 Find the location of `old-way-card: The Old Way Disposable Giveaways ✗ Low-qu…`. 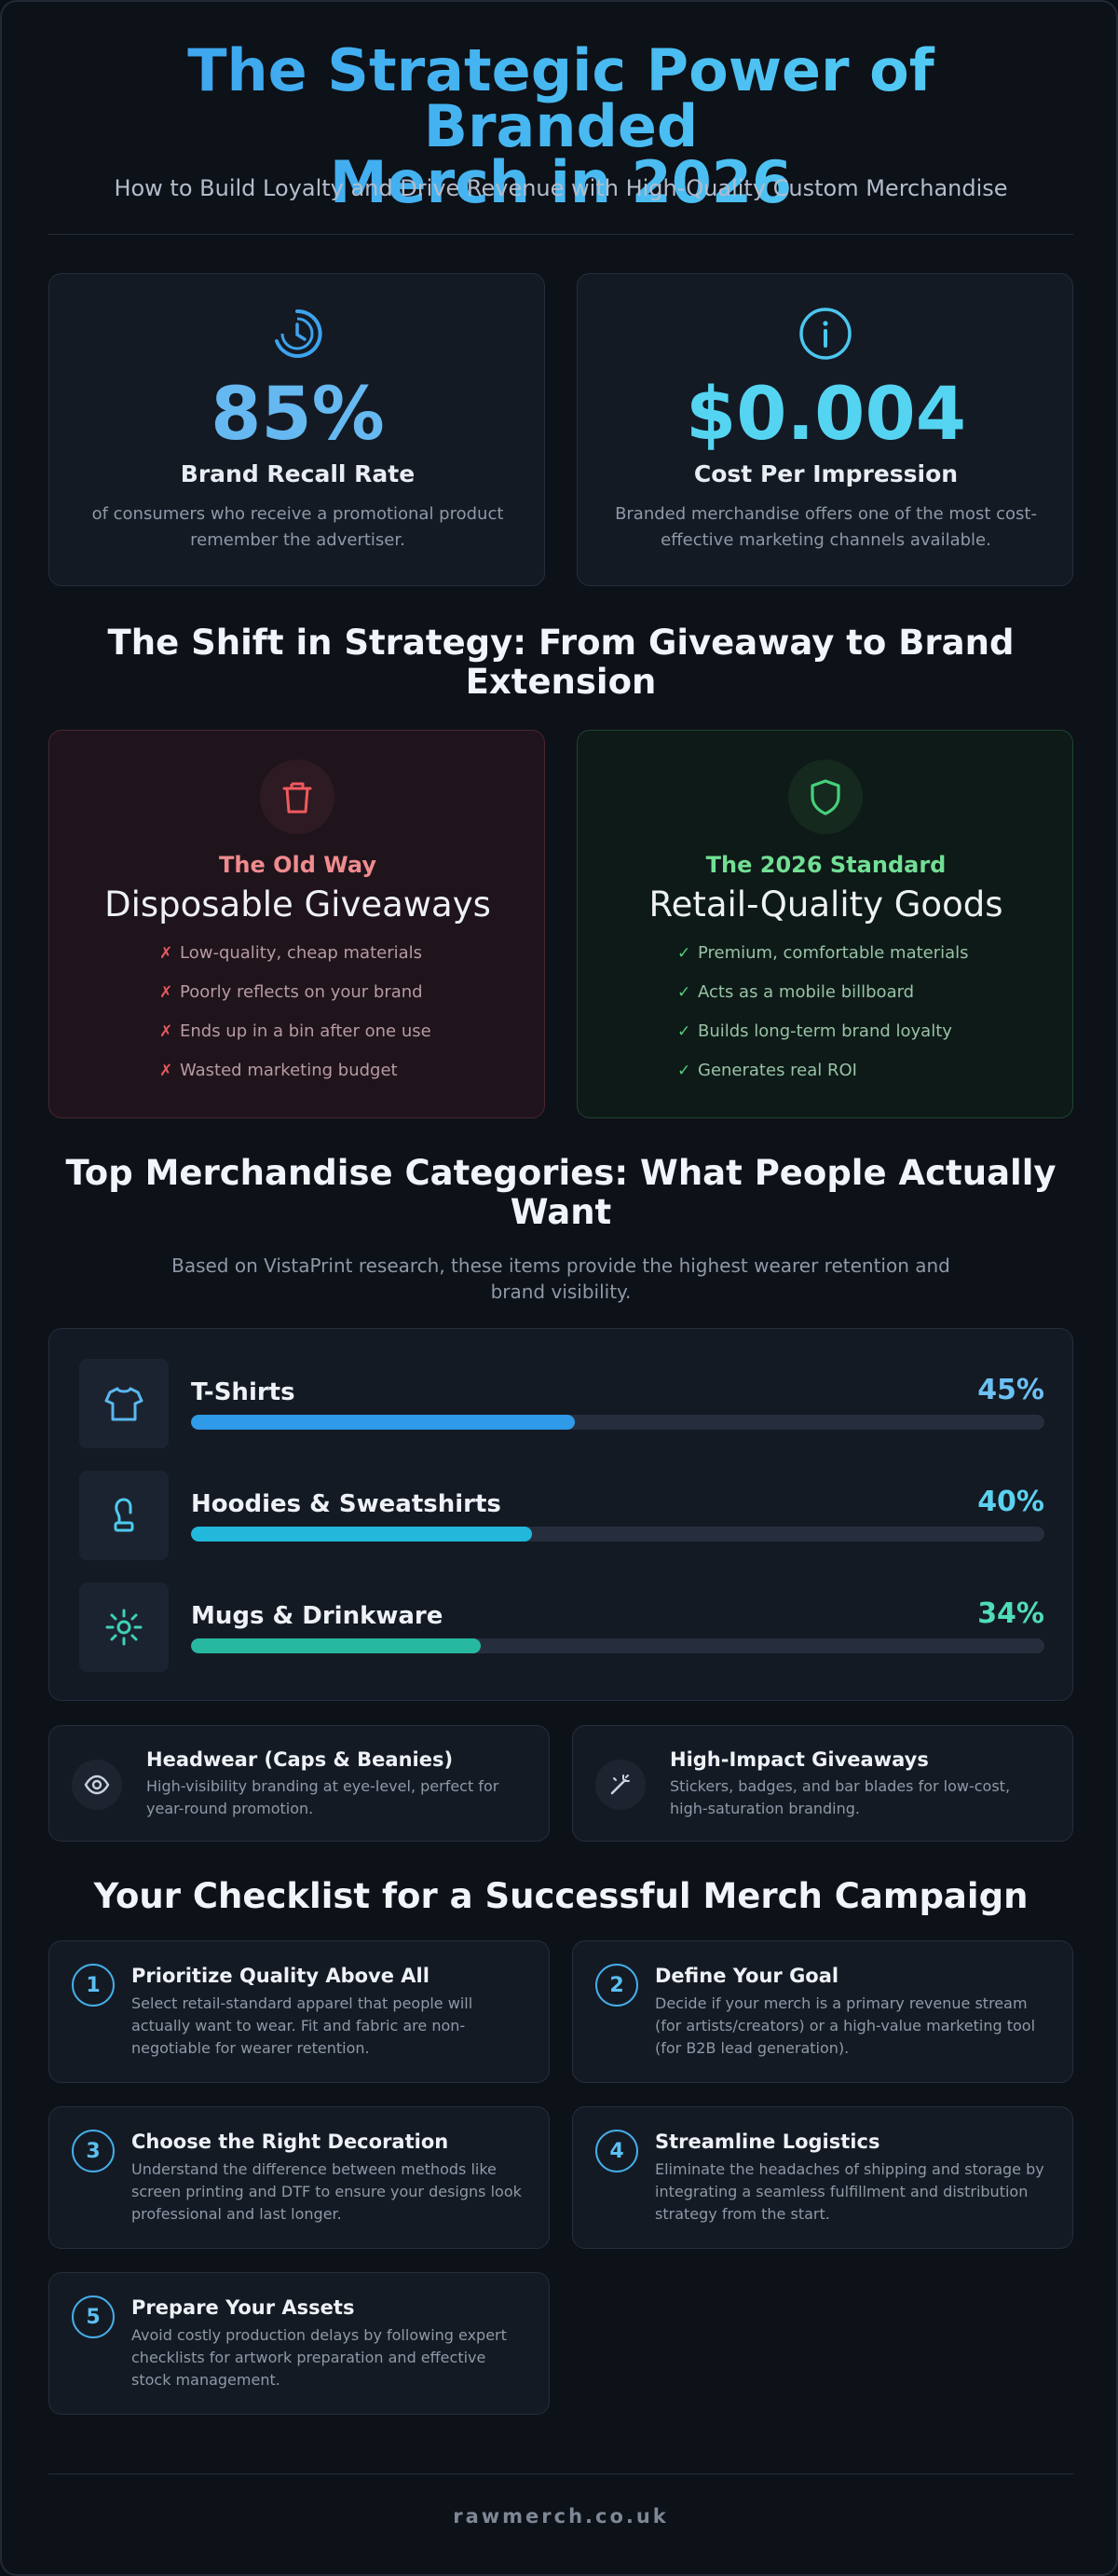

old-way-card: The Old Way Disposable Giveaways ✗ Low-qu… is located at coordinates (296, 924).